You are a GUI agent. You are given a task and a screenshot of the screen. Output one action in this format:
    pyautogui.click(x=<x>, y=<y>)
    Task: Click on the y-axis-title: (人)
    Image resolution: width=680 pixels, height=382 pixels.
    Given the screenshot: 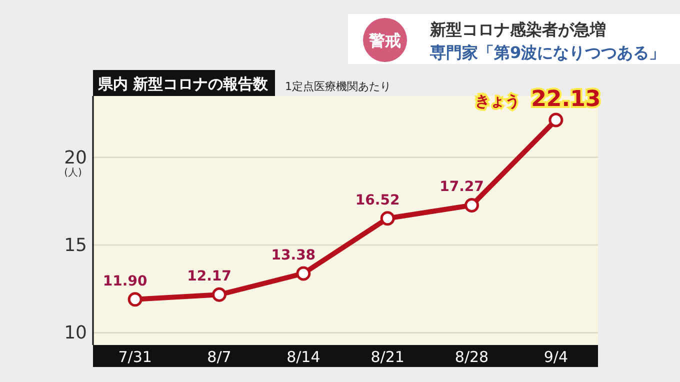 What is the action you would take?
    pyautogui.click(x=73, y=172)
    